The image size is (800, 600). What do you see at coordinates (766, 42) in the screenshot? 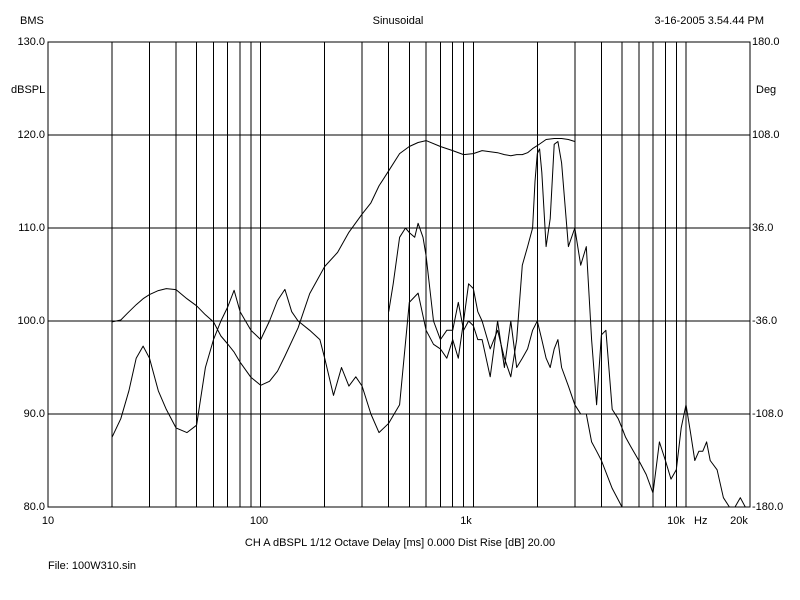
I see `y2-tick-label: 180.0` at bounding box center [766, 42].